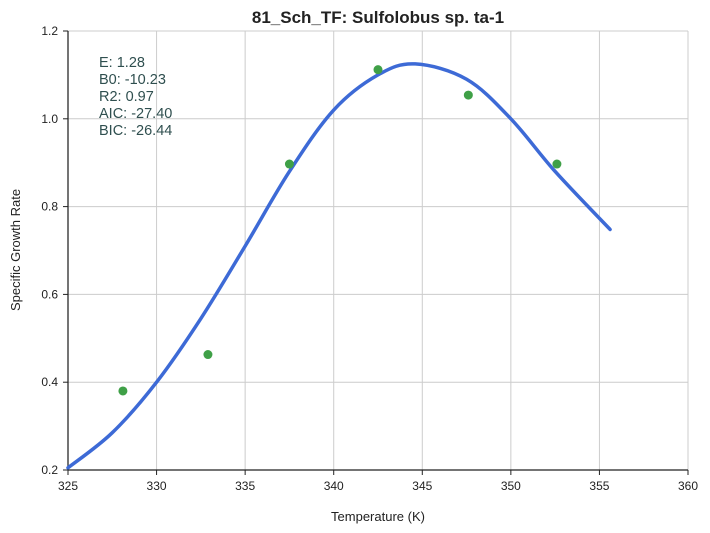 This screenshot has height=533, width=710. Describe the element at coordinates (378, 516) in the screenshot. I see `x-axis-label: Temperature (K)` at that location.